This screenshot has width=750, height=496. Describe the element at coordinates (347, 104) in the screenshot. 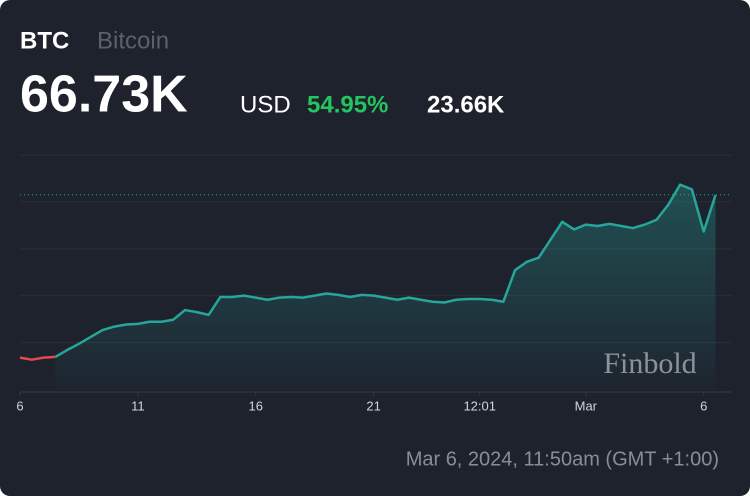

I see `change-percent: 54.95%` at that location.